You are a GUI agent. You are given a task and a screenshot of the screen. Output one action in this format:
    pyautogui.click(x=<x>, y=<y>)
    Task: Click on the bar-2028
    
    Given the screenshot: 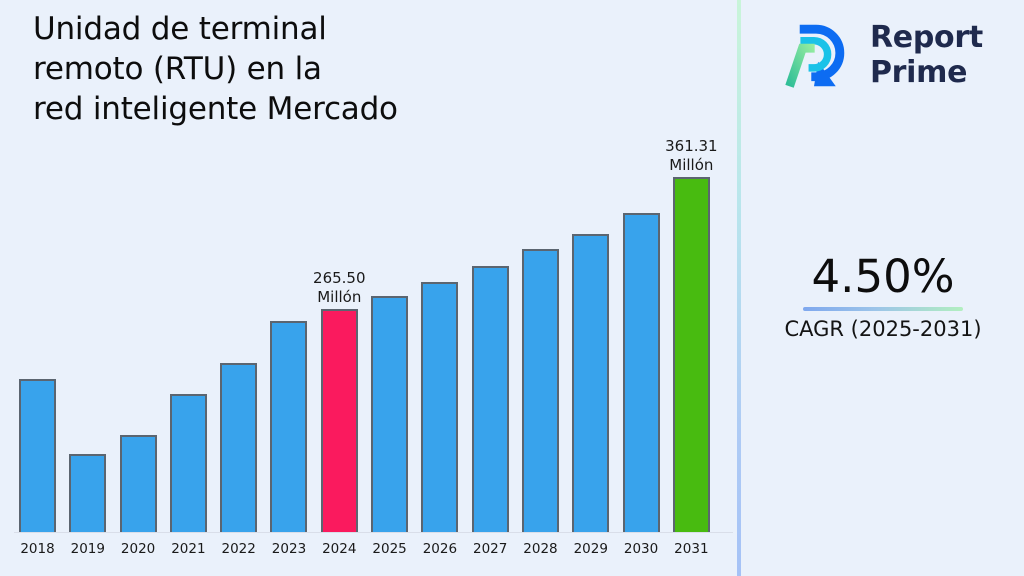 What is the action you would take?
    pyautogui.click(x=540, y=390)
    